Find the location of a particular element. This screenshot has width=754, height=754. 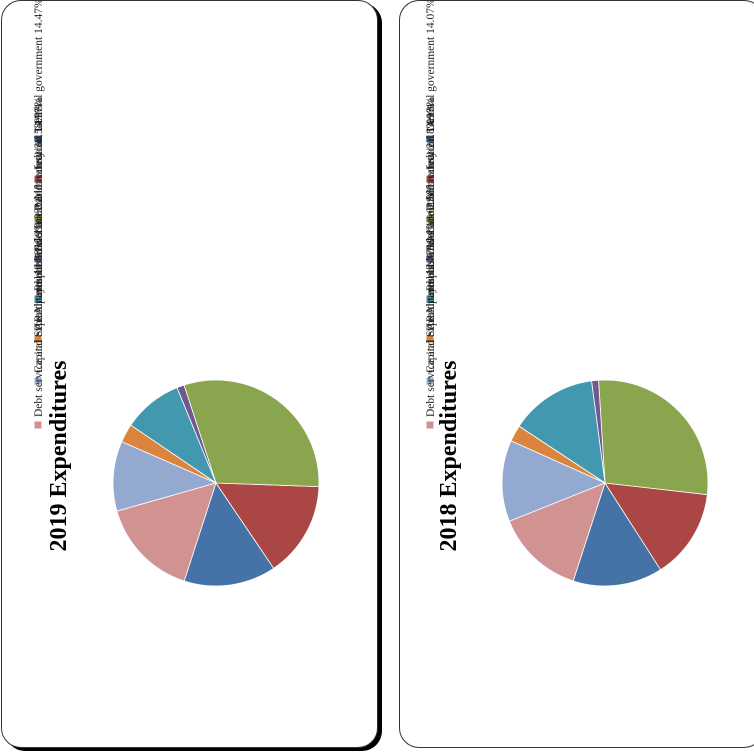

legend-label-4: Education and recreation 1.17% is located at coordinates (39, 177).